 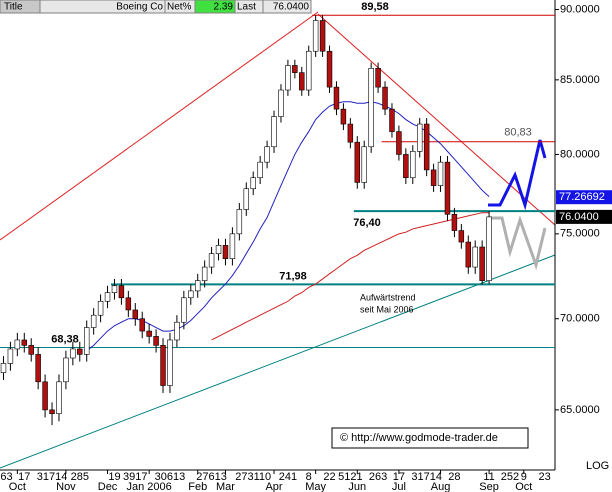 I want to click on x-day-label: 11, so click(x=488, y=477).